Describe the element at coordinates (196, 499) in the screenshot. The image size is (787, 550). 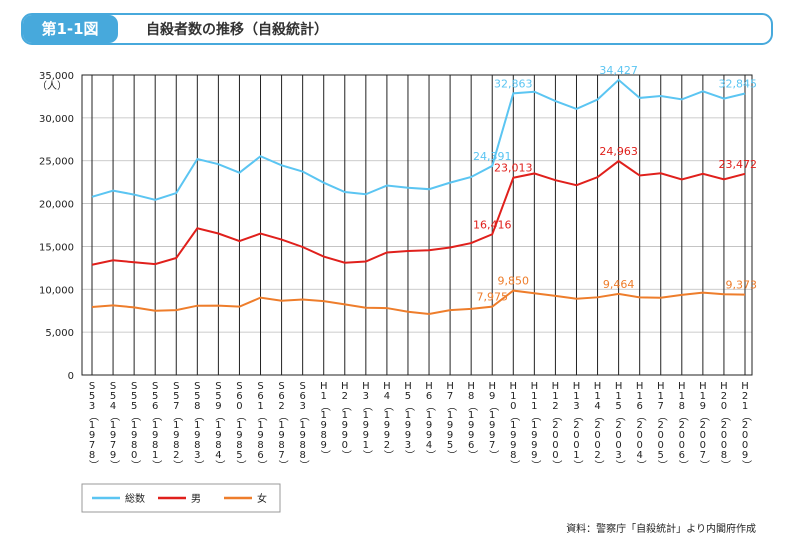
I see `legend-label: 男` at that location.